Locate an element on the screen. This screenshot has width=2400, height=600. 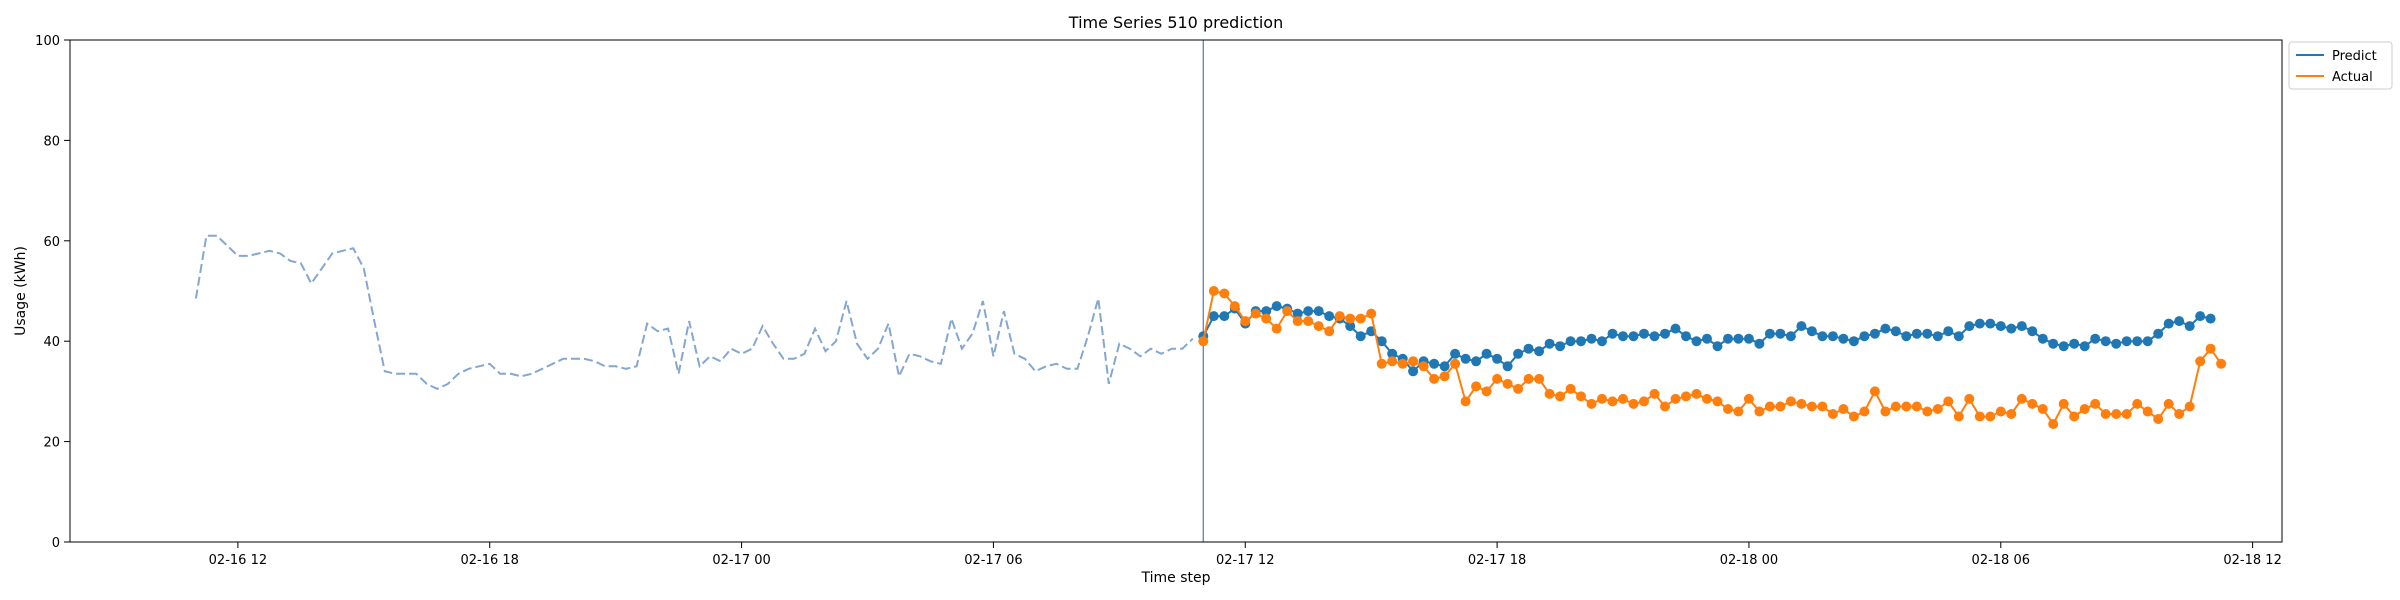
x-tick-label: 02-18 00 is located at coordinates (1749, 560).